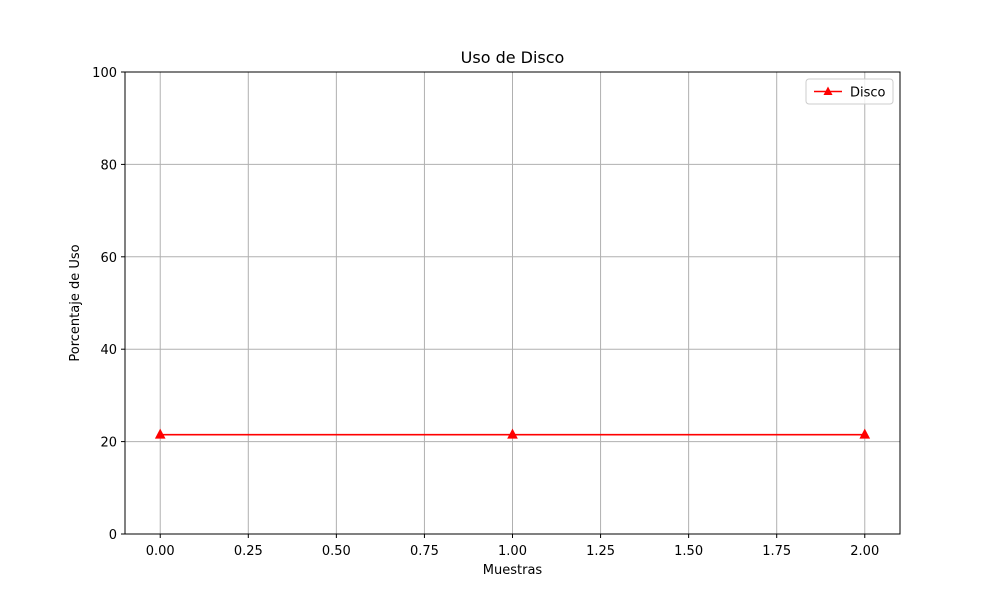 Image resolution: width=1000 pixels, height=600 pixels. Describe the element at coordinates (108, 165) in the screenshot. I see `y-tick-label: 80` at that location.